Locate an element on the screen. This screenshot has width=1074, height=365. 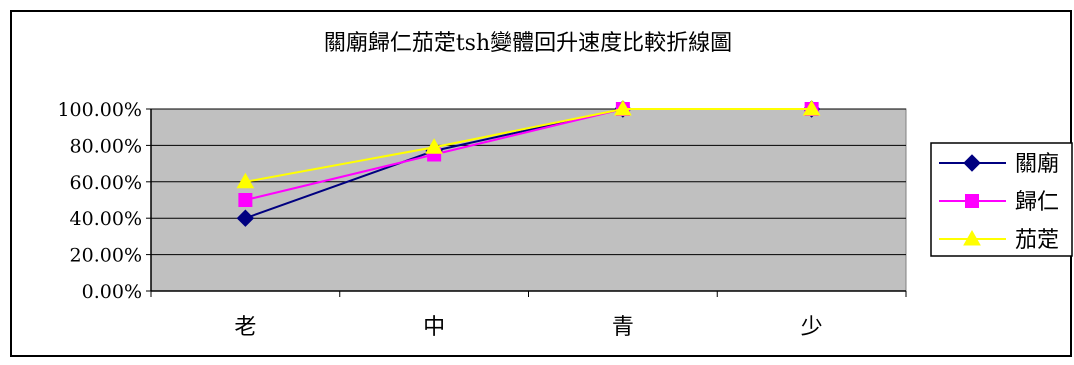
legend: 關廟歸仁茄萣 is located at coordinates (1001, 199).